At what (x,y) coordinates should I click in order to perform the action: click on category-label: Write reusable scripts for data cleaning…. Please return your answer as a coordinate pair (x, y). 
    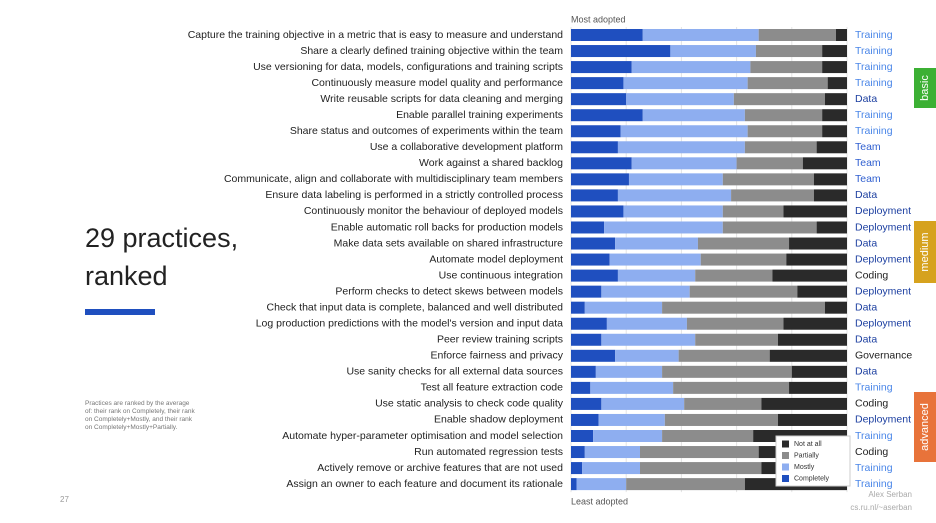
    Looking at the image, I should click on (441, 99).